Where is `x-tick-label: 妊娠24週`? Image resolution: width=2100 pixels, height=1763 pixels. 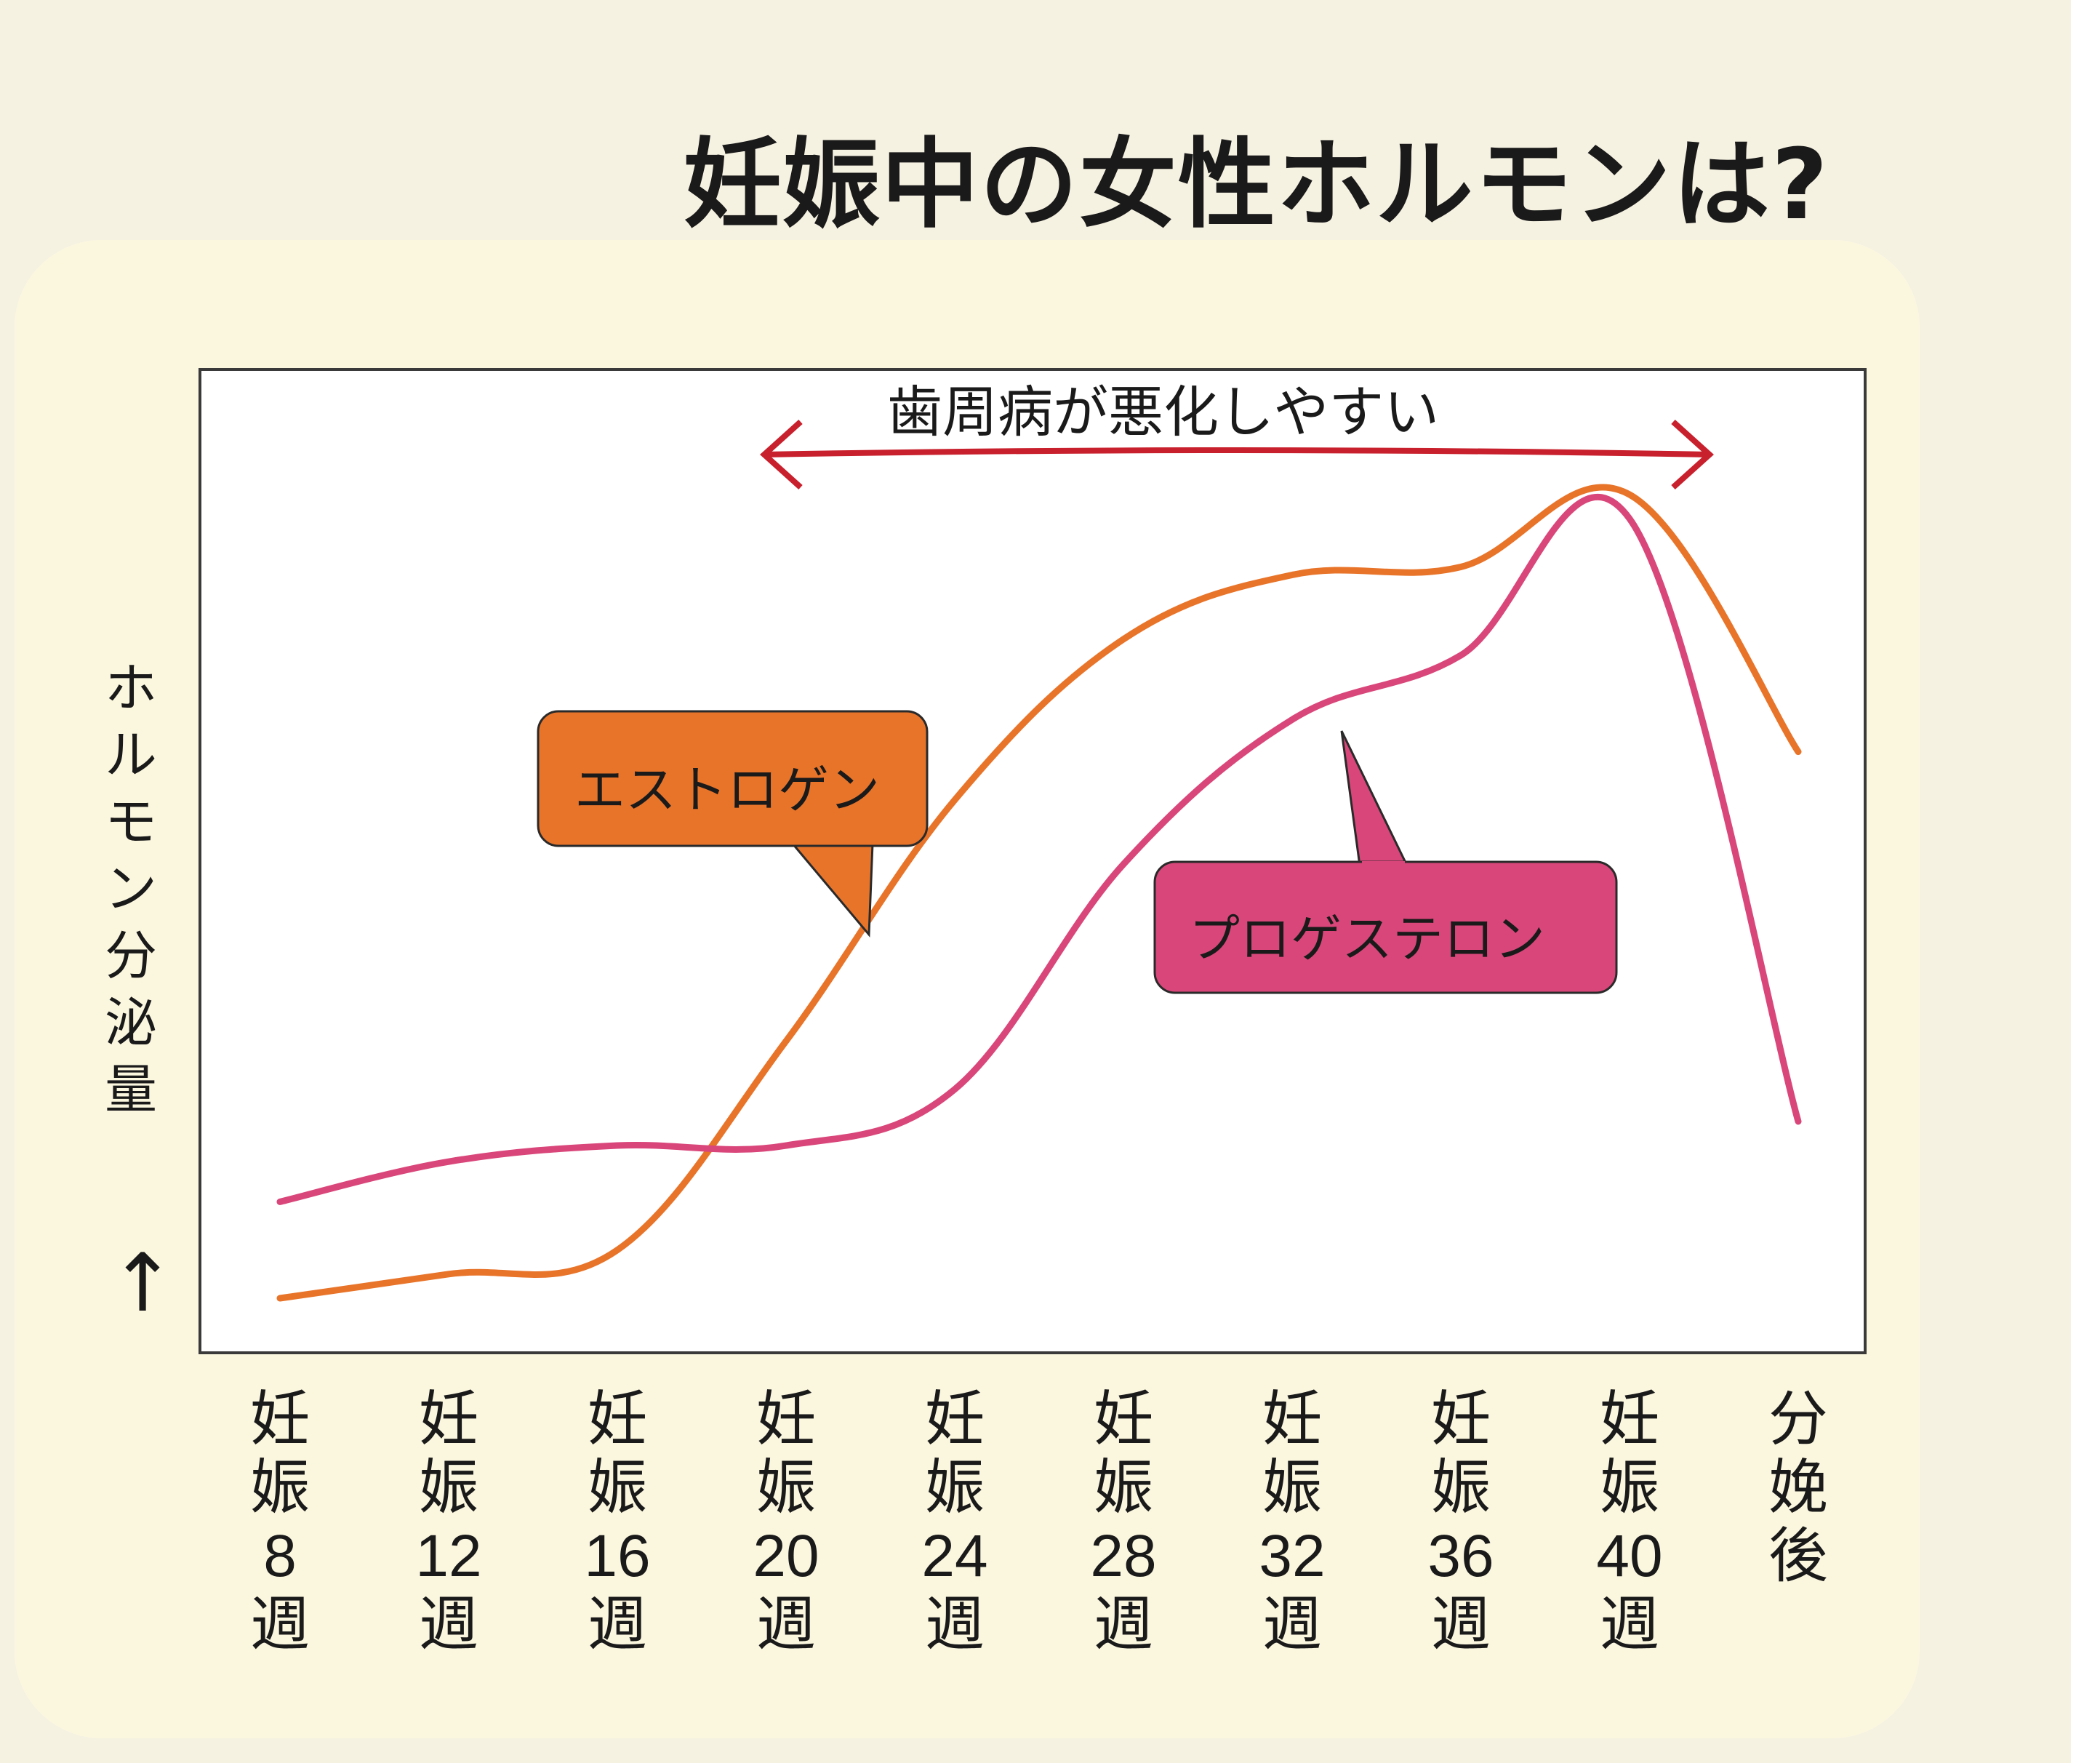
x-tick-label: 妊娠24週 is located at coordinates (955, 1522).